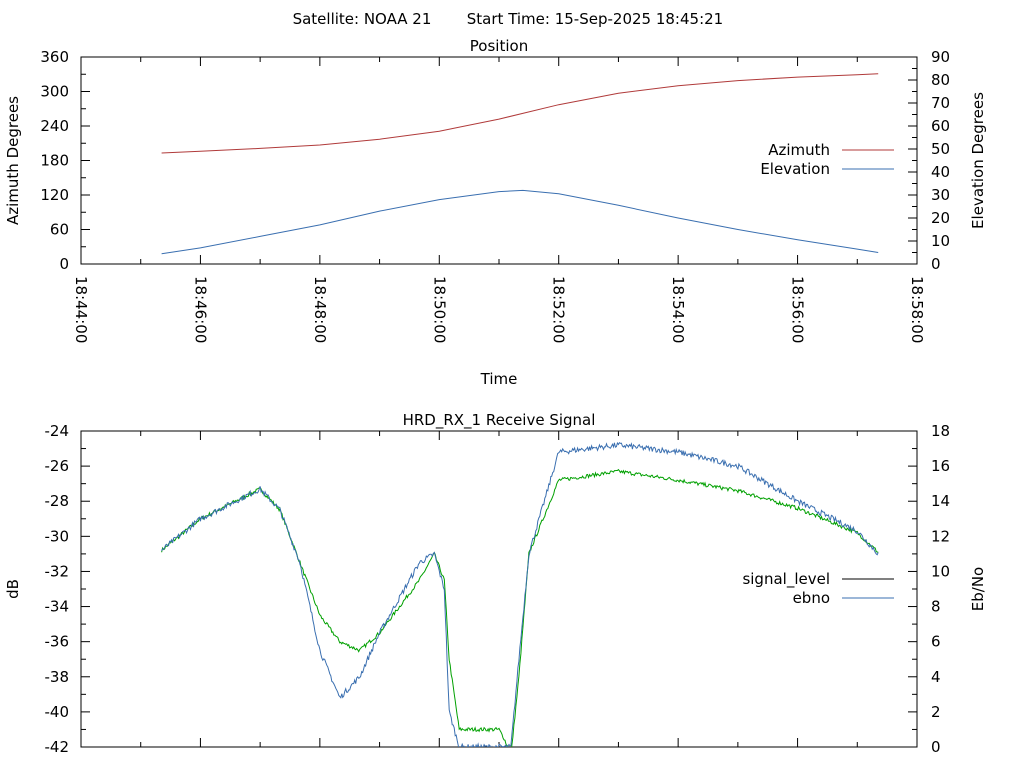 The height and width of the screenshot is (768, 1024). Describe the element at coordinates (54, 126) in the screenshot. I see `y-tick-label: 240` at that location.